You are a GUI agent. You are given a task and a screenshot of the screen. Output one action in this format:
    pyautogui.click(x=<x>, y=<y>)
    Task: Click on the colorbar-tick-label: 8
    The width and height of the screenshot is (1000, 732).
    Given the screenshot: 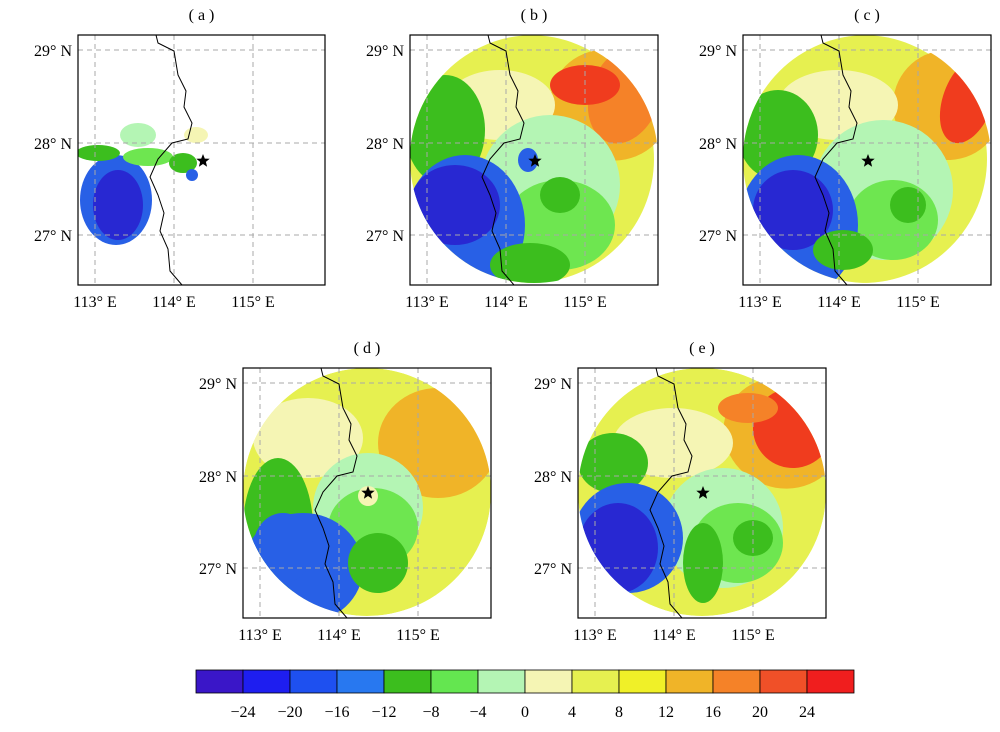 What is the action you would take?
    pyautogui.click(x=619, y=712)
    